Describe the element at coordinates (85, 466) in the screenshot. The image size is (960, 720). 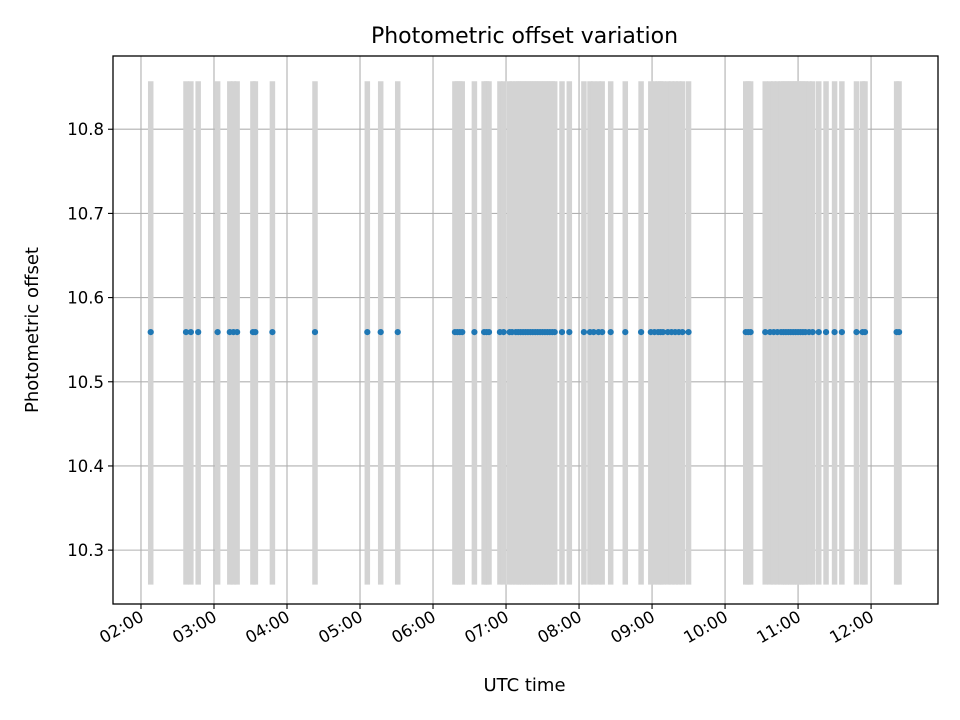
I see `y-tick-label: 10.4` at that location.